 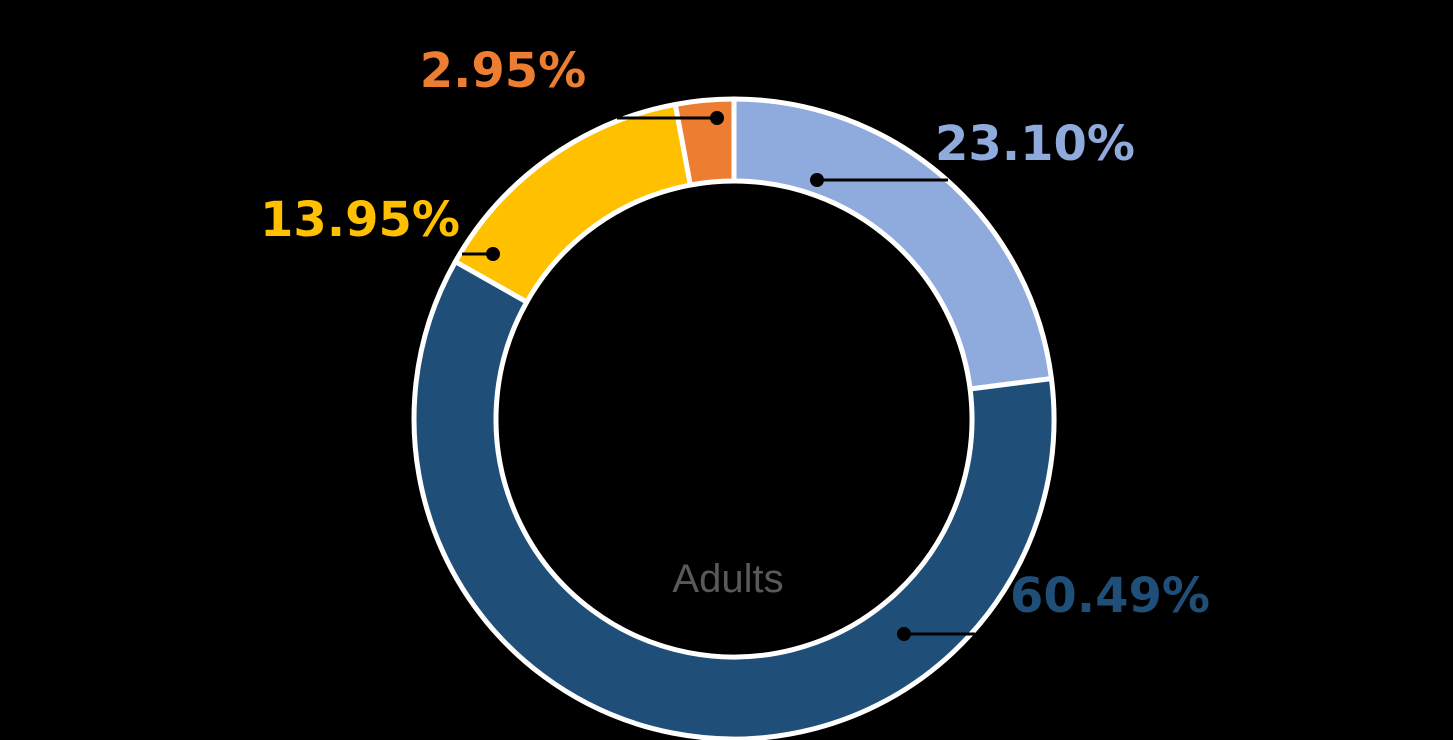 I want to click on data-label-slice-4: 2.95%, so click(x=503, y=71).